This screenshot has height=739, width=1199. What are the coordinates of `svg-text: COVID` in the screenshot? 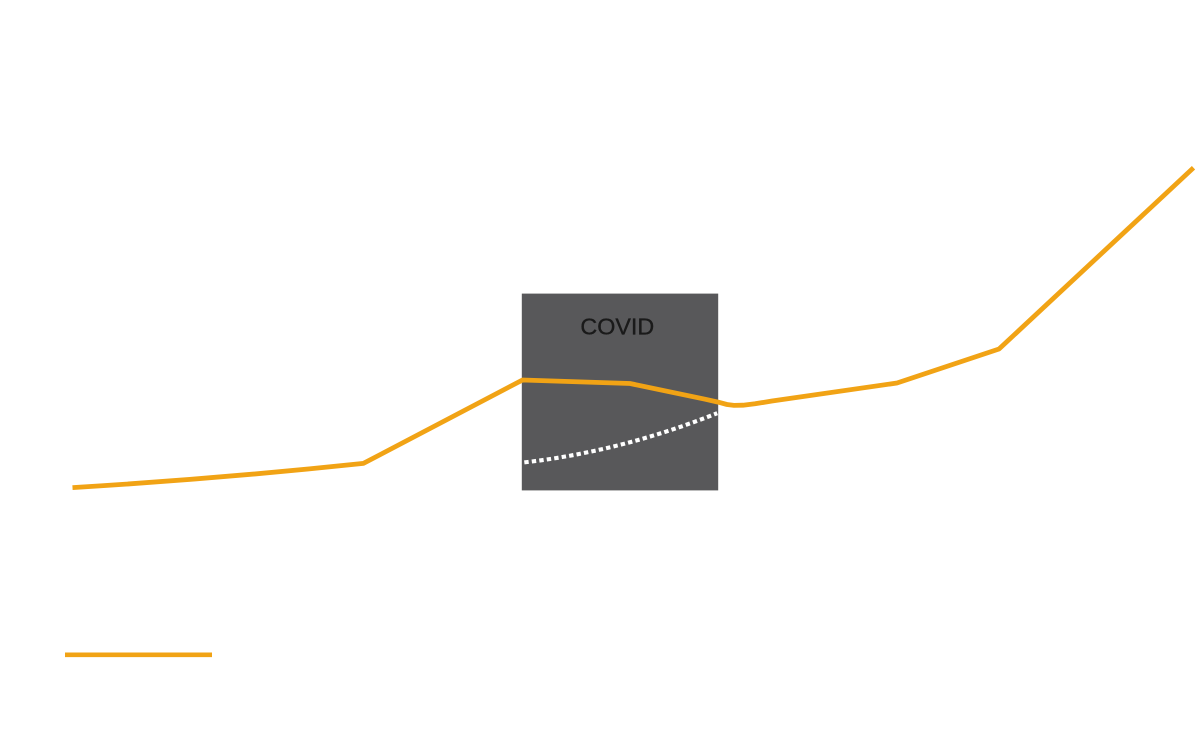 It's located at (617, 327).